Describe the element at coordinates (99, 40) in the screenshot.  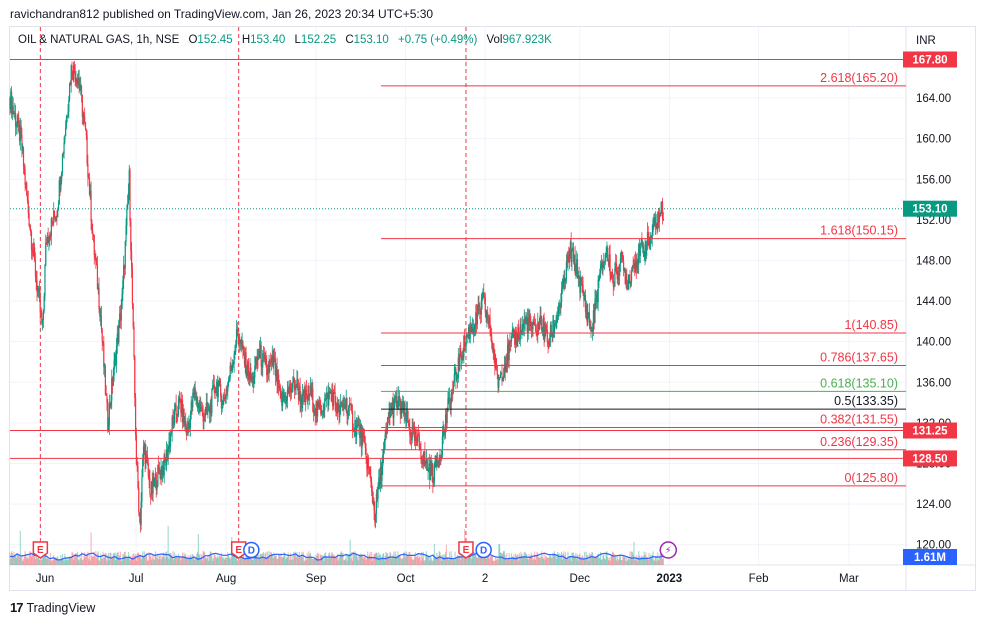
I see `symbol-name: OIL & NATURAL GAS, 1h, NSE` at that location.